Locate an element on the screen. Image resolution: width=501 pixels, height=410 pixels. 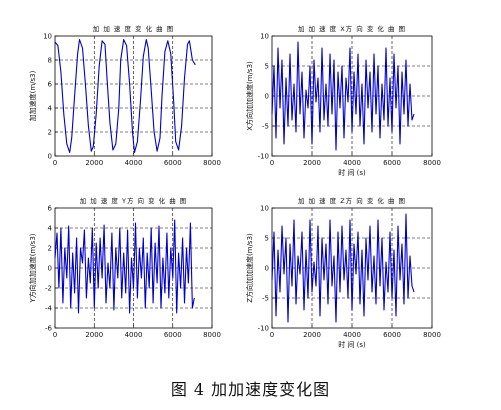
plot-title: 加 加 速 度 X方 向 变 化 曲 图 is located at coordinates (352, 28).